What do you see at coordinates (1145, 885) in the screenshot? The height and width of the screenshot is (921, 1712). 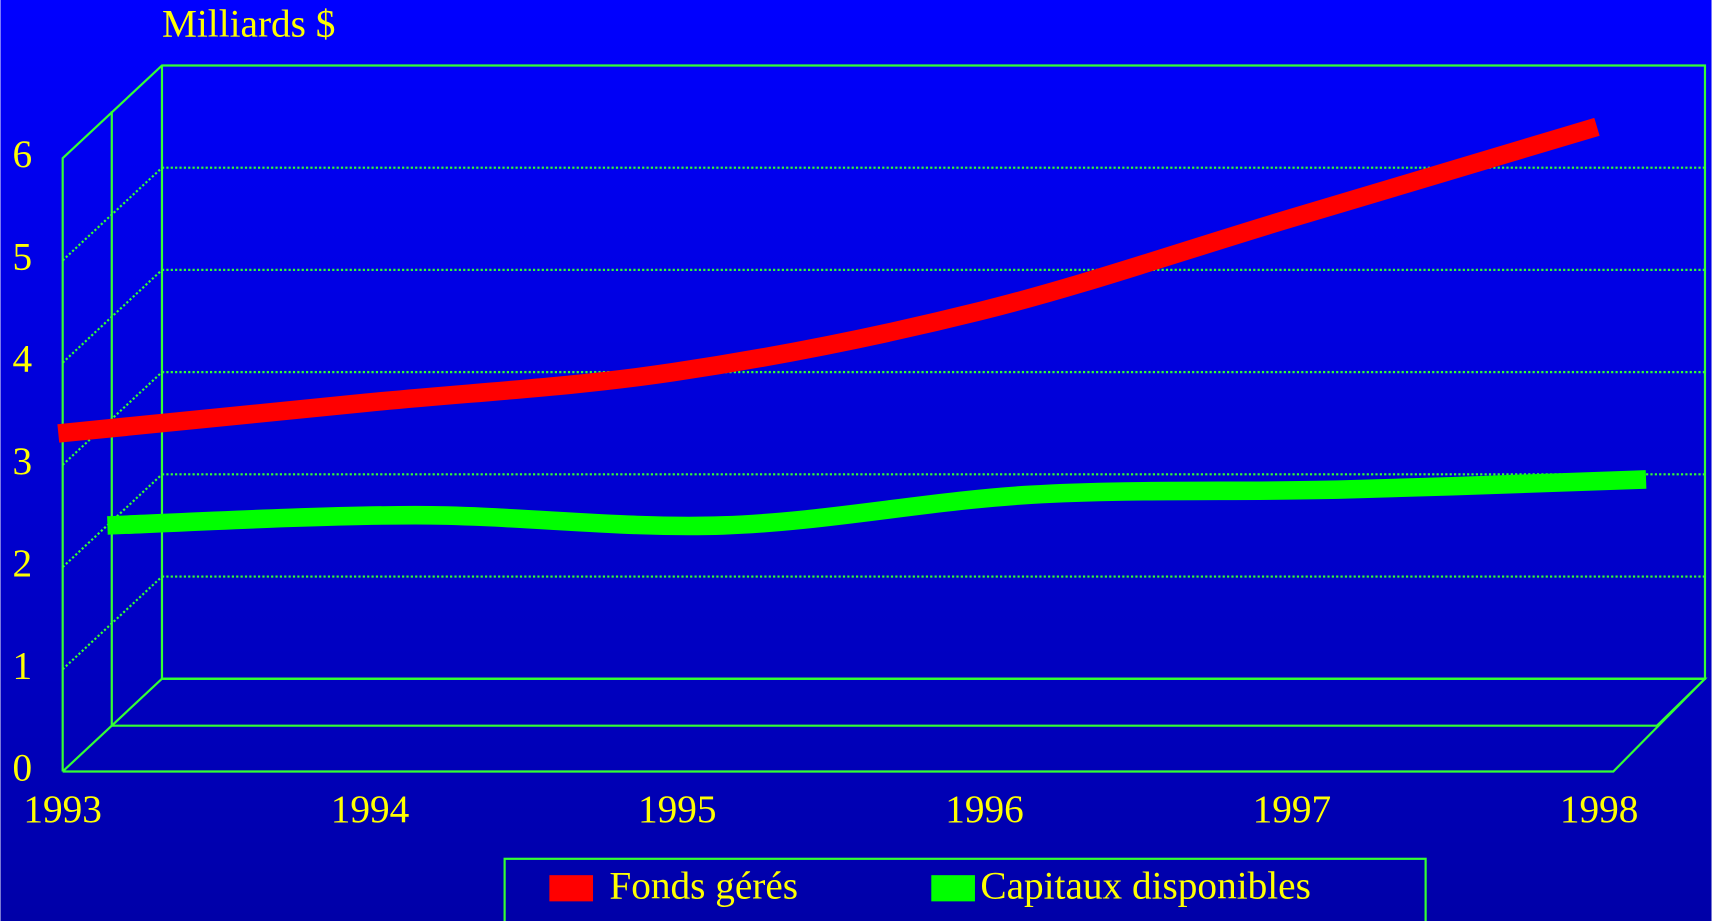 I see `legend-label: Capitaux disponibles` at bounding box center [1145, 885].